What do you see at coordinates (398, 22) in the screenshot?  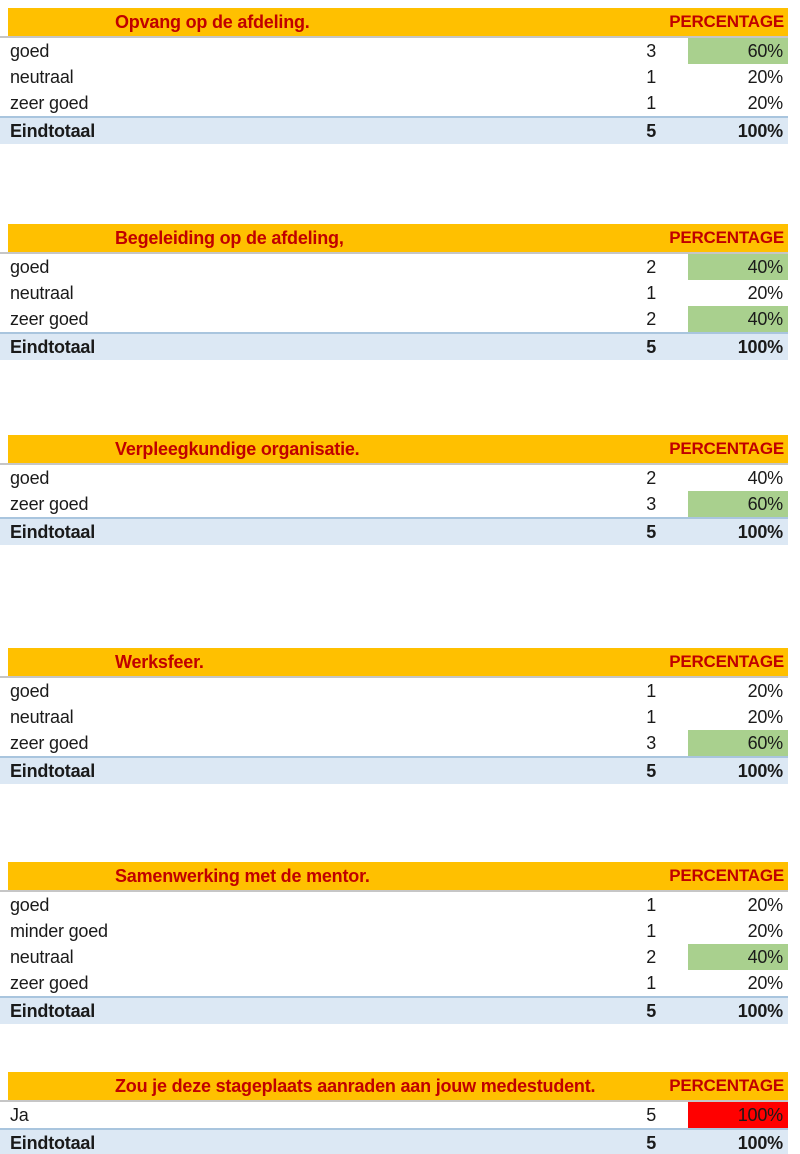 I see `table-header-row: Opvang op de afdeling. PERCENTAGE` at bounding box center [398, 22].